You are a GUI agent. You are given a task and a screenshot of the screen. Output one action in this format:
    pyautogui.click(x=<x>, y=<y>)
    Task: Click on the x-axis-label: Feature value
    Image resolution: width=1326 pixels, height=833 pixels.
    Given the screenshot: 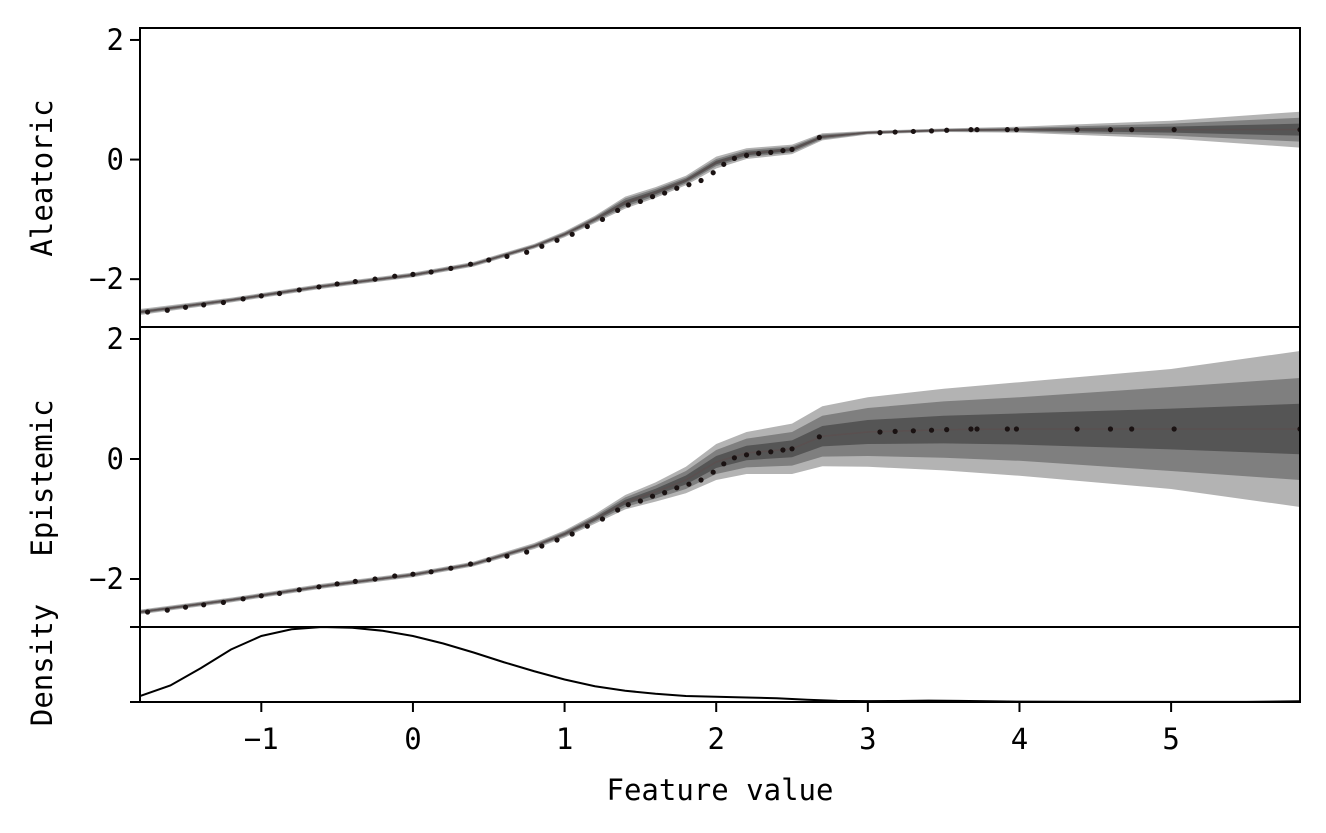 What is the action you would take?
    pyautogui.click(x=720, y=790)
    